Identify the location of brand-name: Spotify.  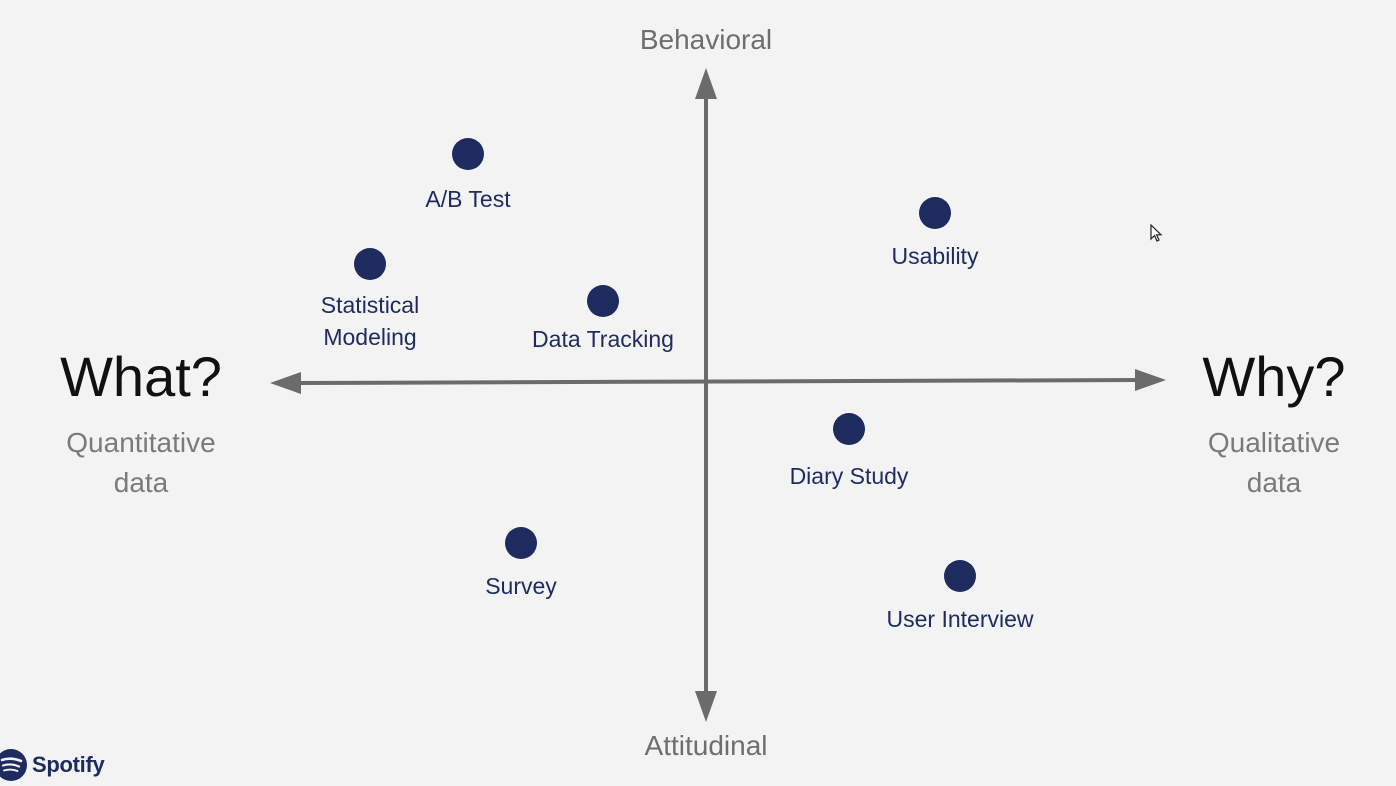
(68, 764).